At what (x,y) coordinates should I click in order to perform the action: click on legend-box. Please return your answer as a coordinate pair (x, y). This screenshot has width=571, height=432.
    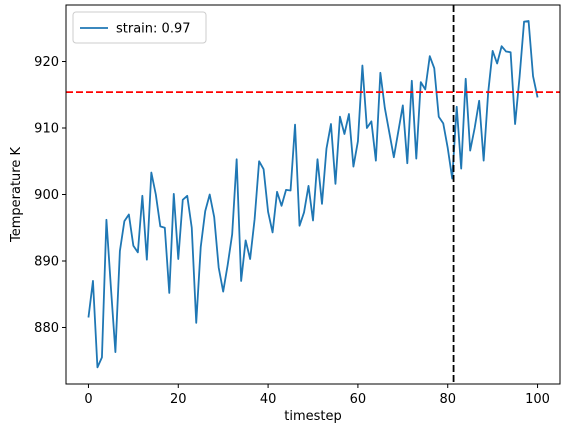
    Looking at the image, I should click on (139, 27).